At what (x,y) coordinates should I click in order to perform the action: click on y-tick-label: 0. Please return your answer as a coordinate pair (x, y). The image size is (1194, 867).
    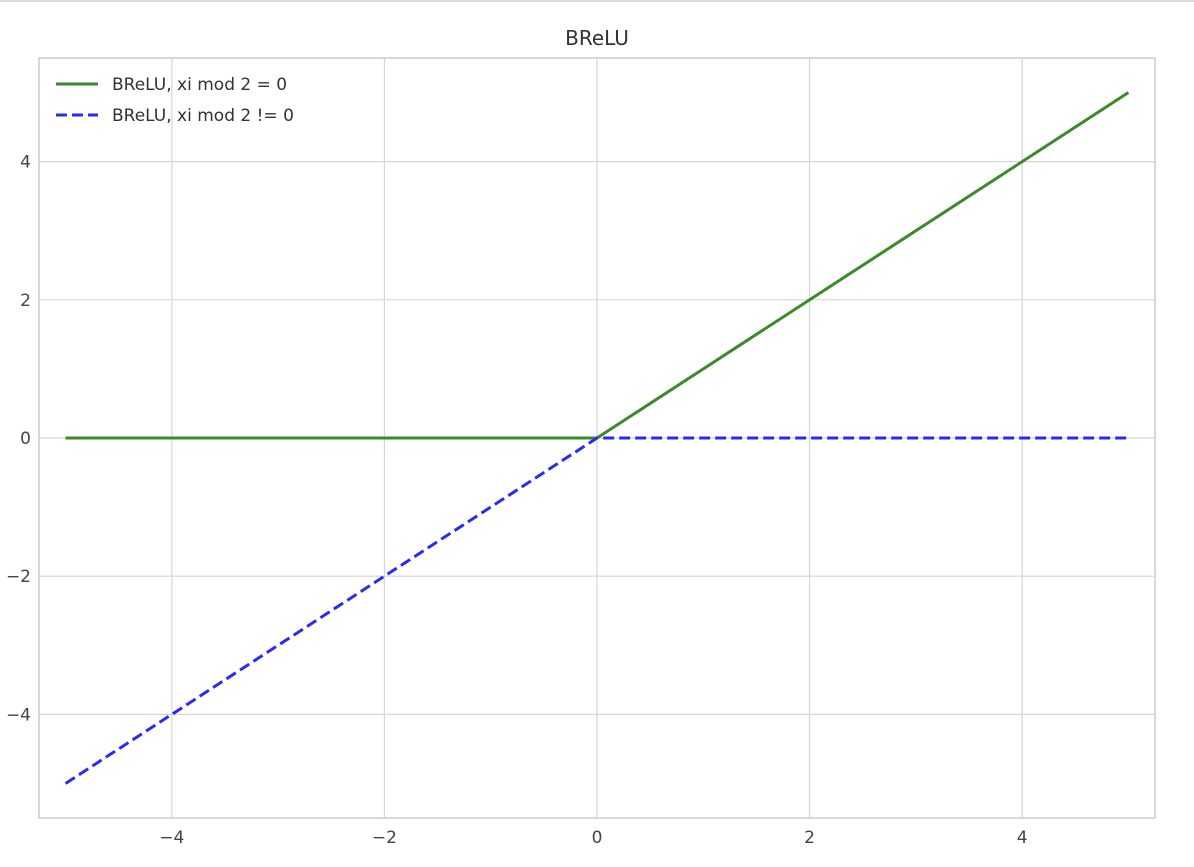
    Looking at the image, I should click on (25, 439).